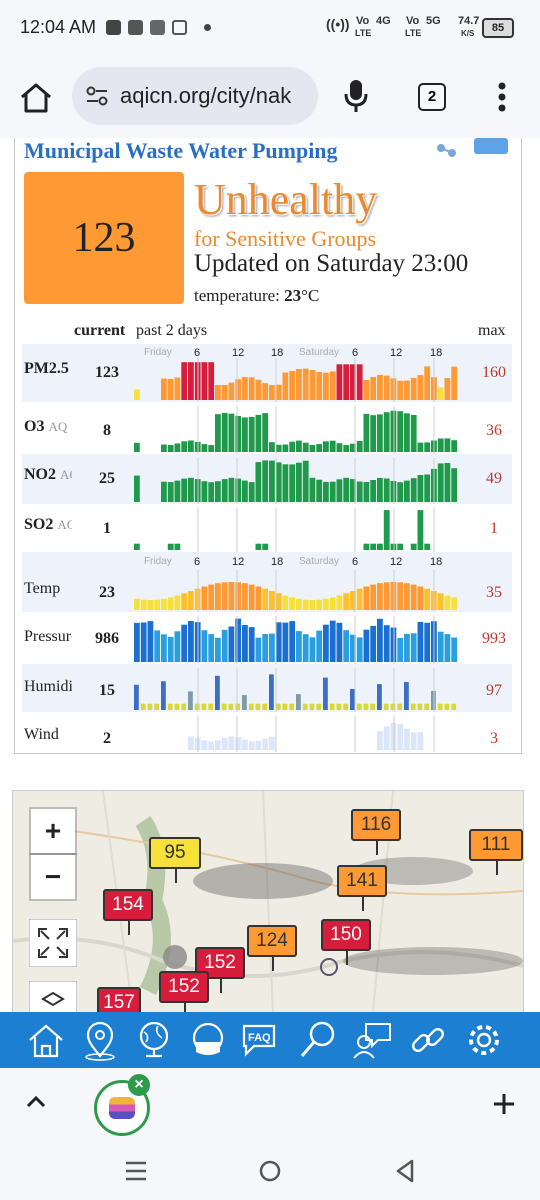 This screenshot has width=540, height=1200. I want to click on search-icon, so click(318, 1040).